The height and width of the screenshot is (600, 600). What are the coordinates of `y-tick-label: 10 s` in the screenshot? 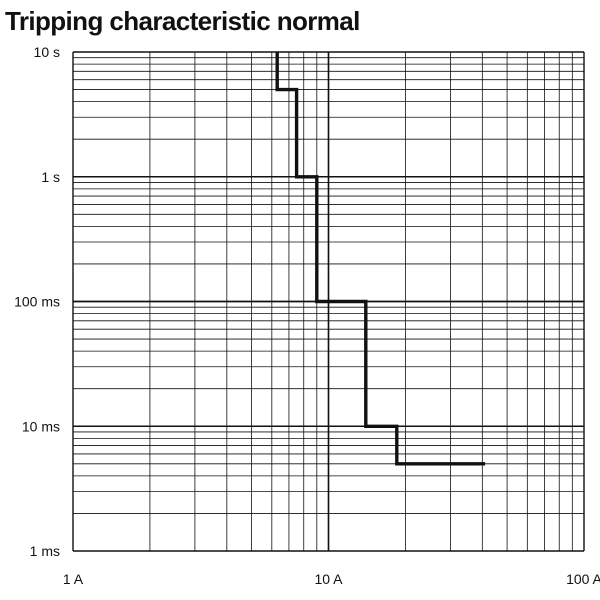 It's located at (47, 52).